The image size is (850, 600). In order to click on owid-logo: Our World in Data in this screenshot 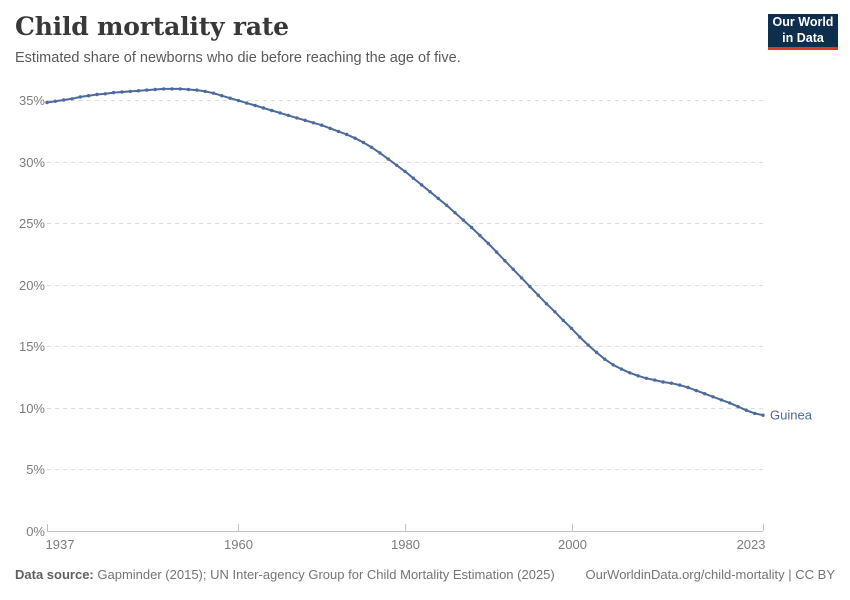, I will do `click(803, 32)`.